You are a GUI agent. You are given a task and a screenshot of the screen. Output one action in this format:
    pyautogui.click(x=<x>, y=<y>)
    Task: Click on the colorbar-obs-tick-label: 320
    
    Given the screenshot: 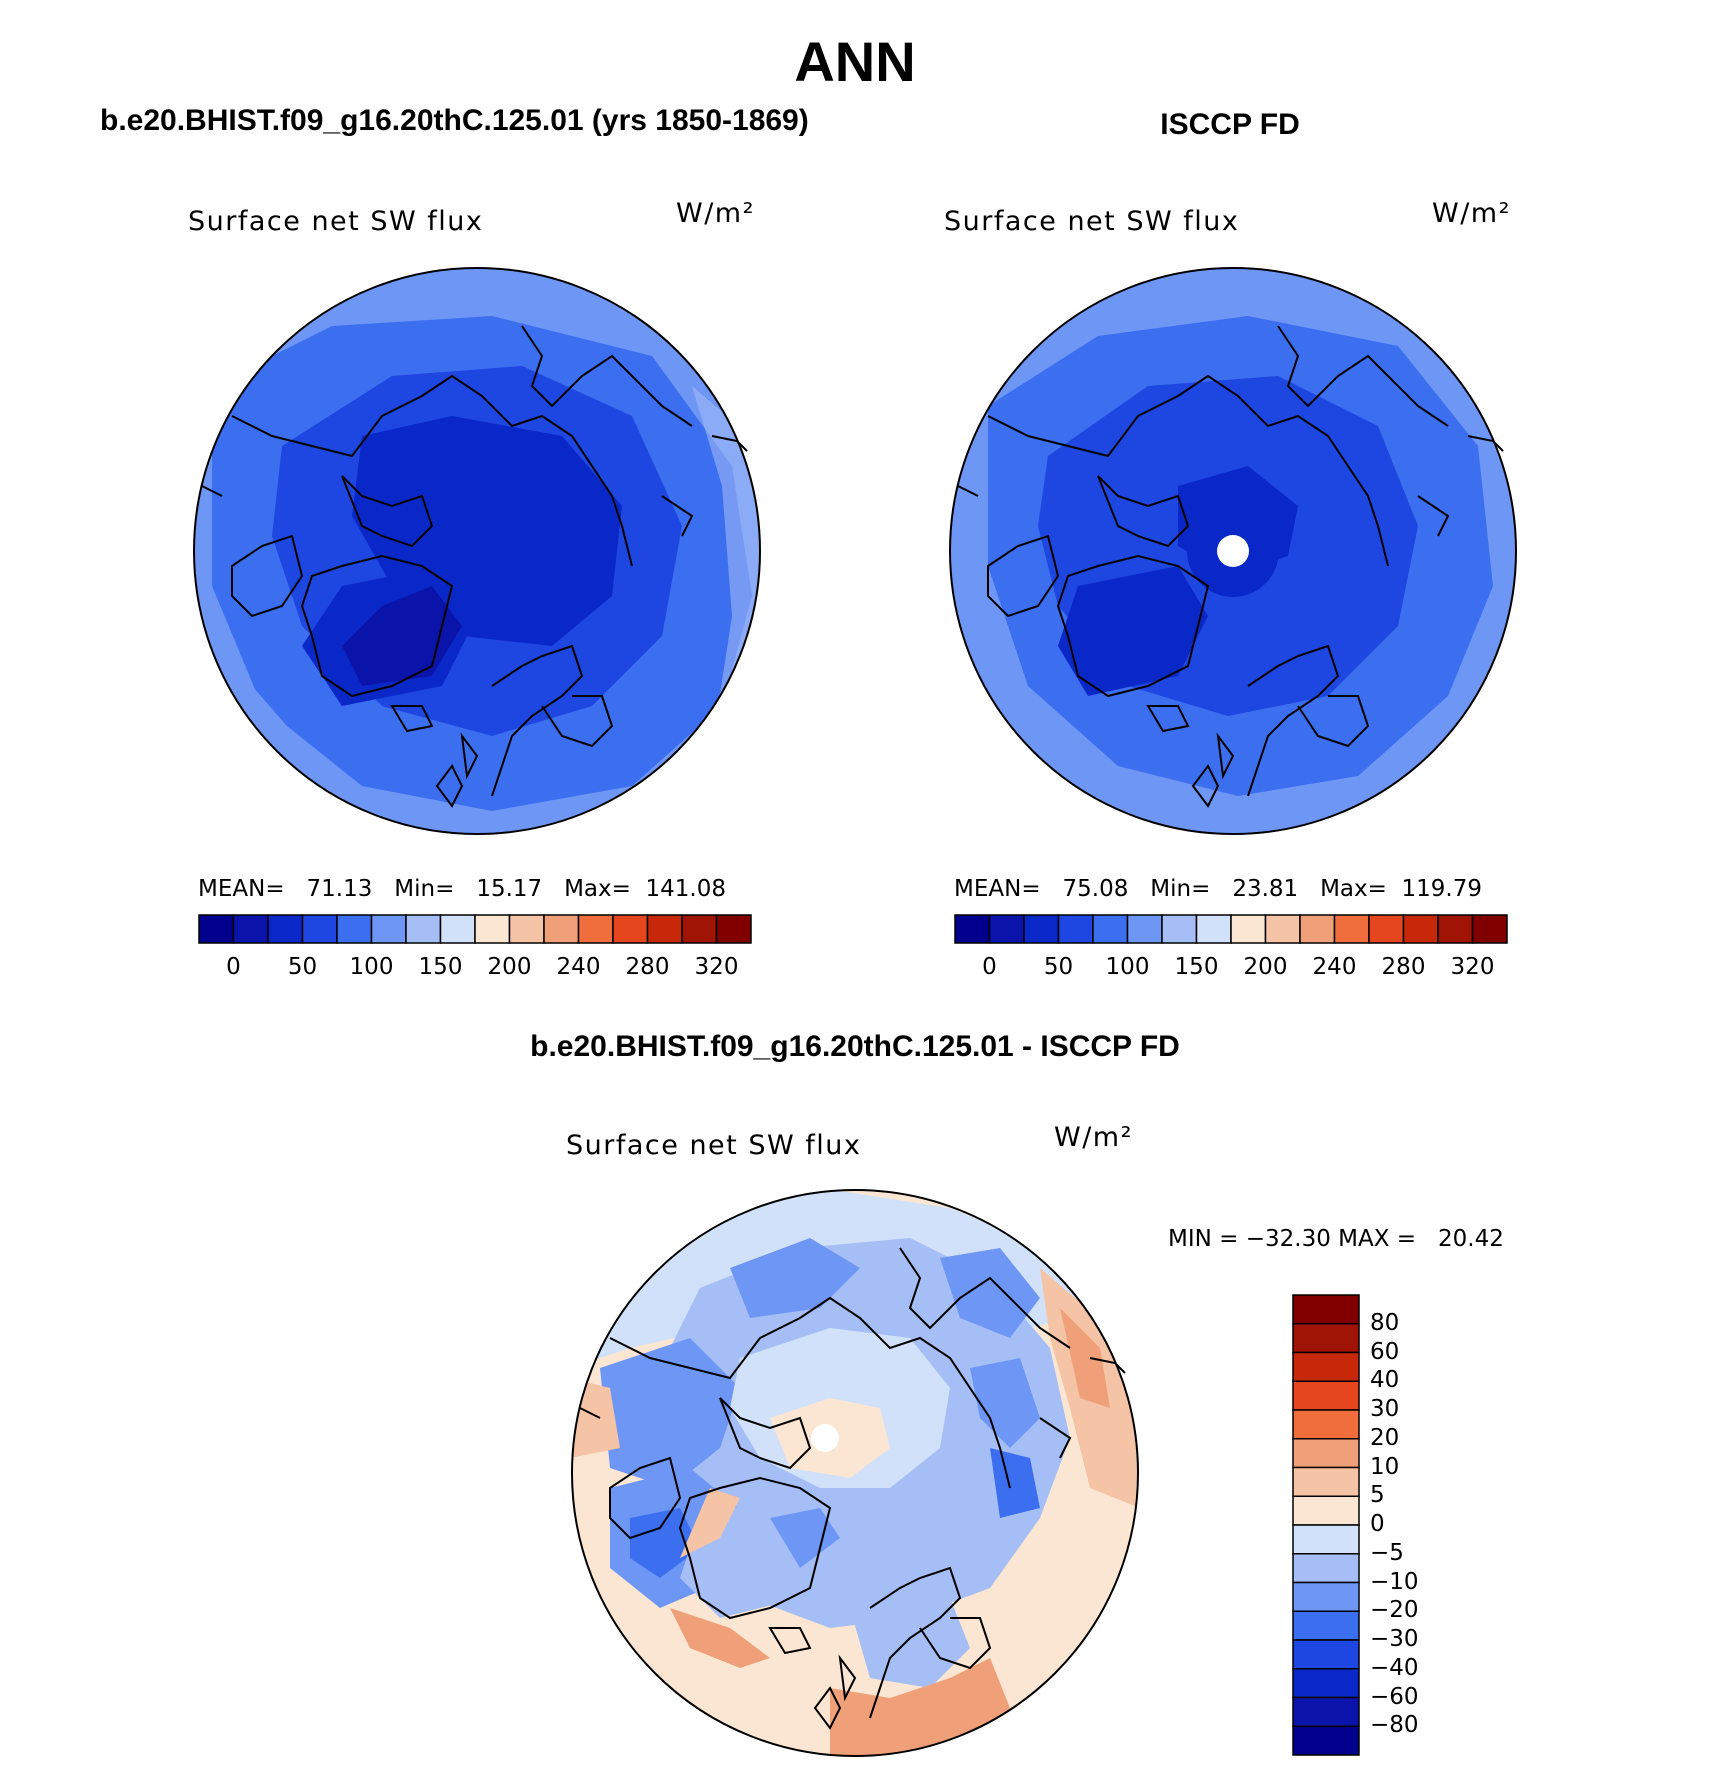 What is the action you would take?
    pyautogui.click(x=1472, y=967)
    